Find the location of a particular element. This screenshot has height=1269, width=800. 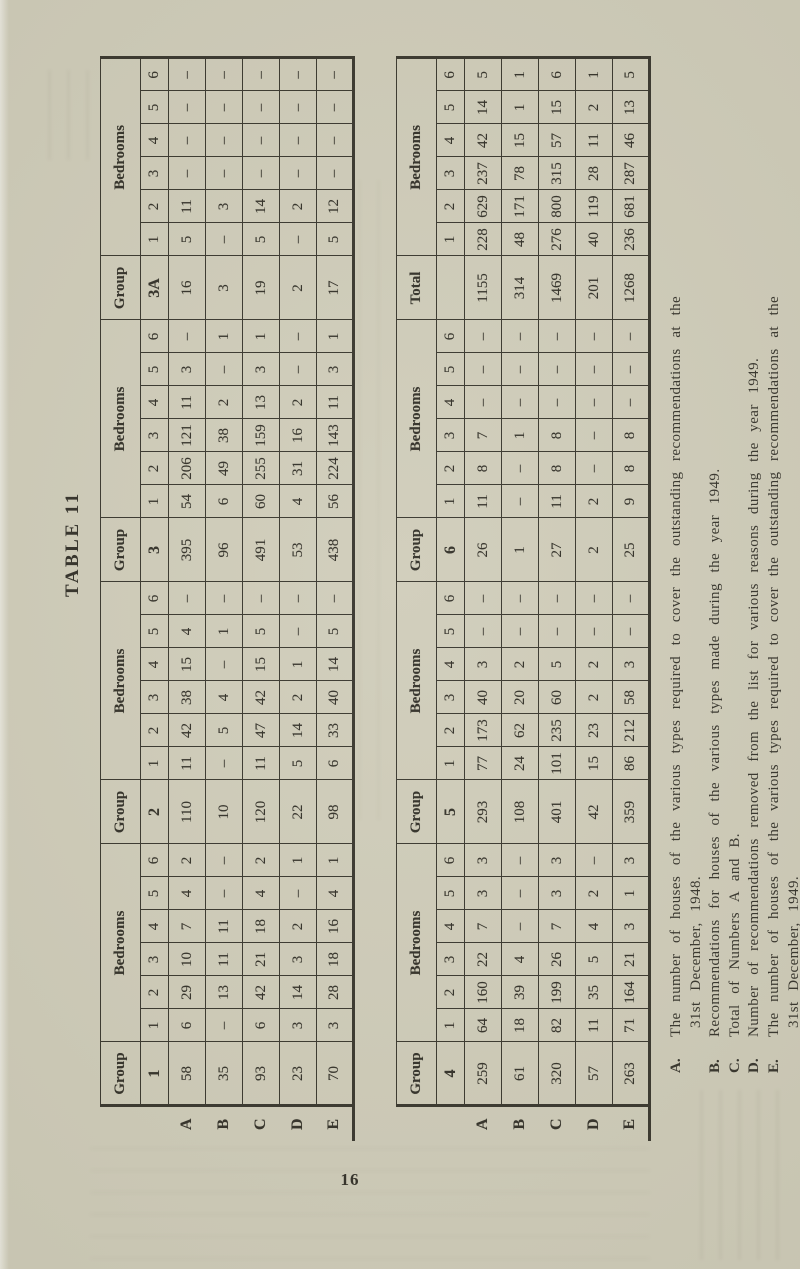

table-row: D 23 3 14 3 2–1 22 5 14 2 1– –53 4 31 16 2– –2–2– – – – is located at coordinates (298, 599).